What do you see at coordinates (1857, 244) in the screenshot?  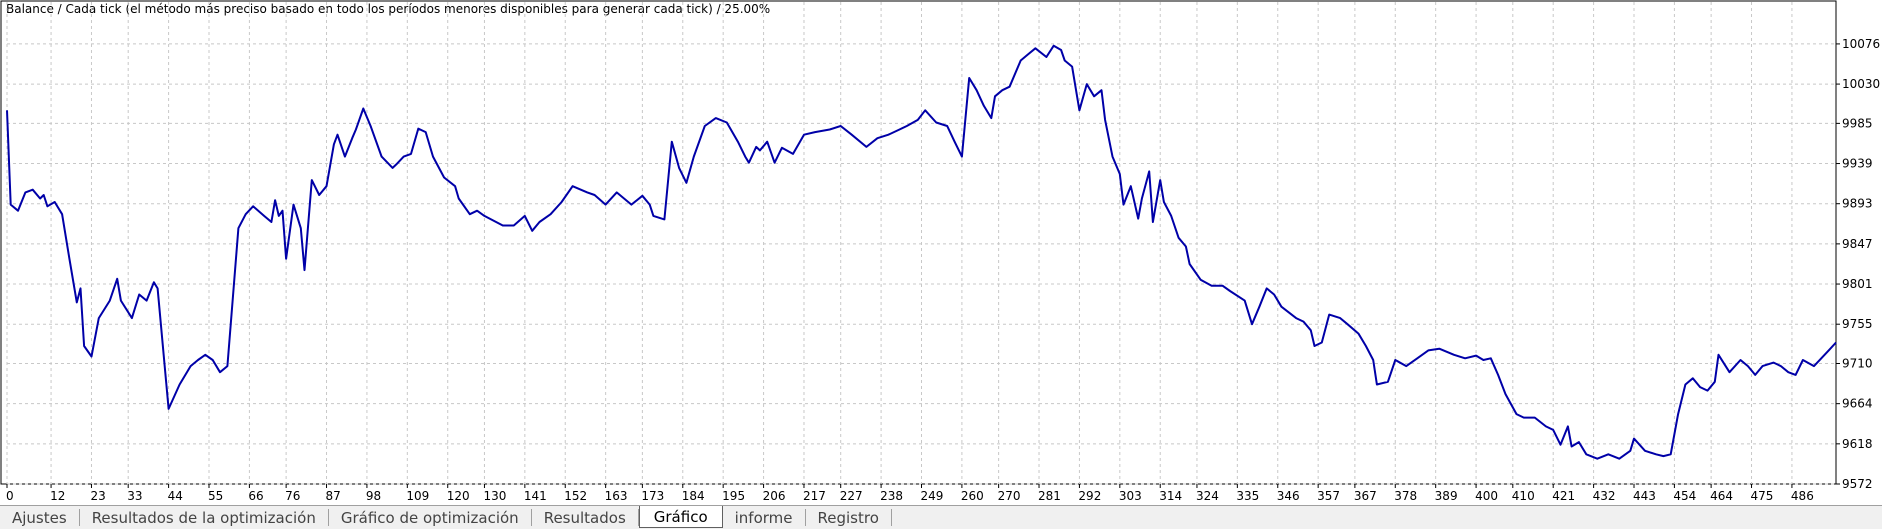 I see `y-tick-label: 9847` at bounding box center [1857, 244].